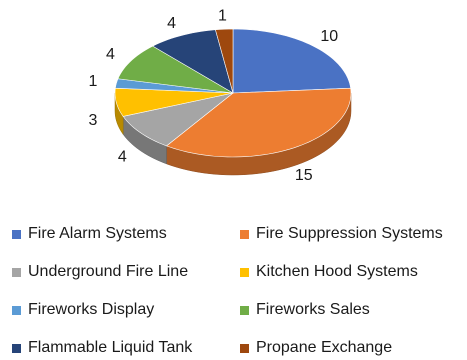  What do you see at coordinates (93, 81) in the screenshot?
I see `data-label-fireworks-display: 1` at bounding box center [93, 81].